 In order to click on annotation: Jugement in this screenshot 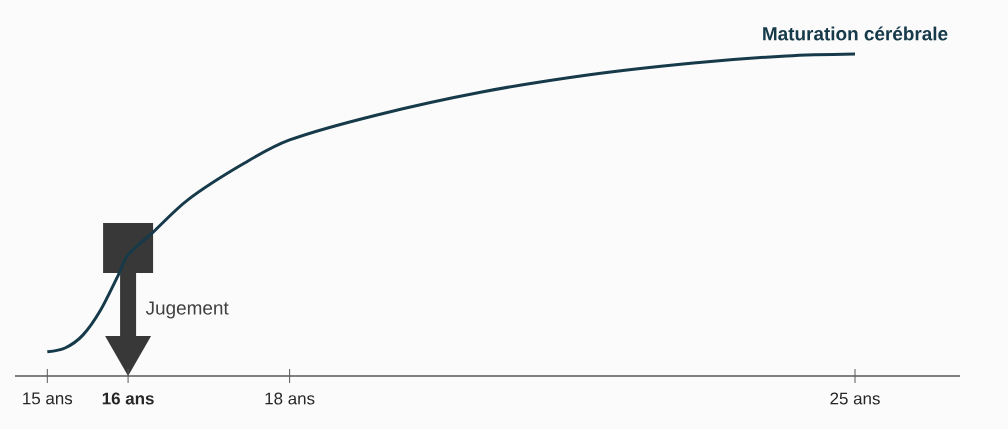, I will do `click(187, 310)`.